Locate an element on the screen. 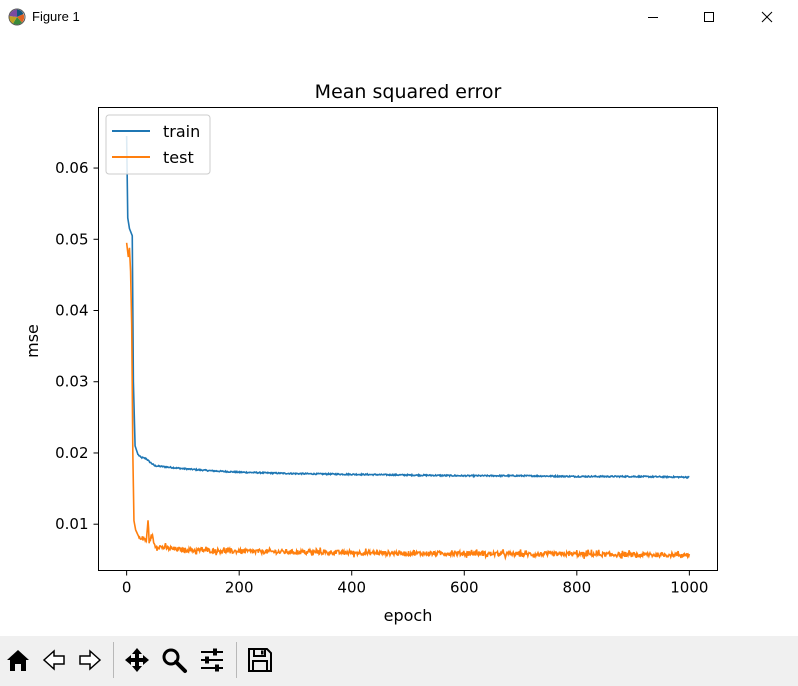 The height and width of the screenshot is (686, 798). legend-label-test: test is located at coordinates (178, 157).